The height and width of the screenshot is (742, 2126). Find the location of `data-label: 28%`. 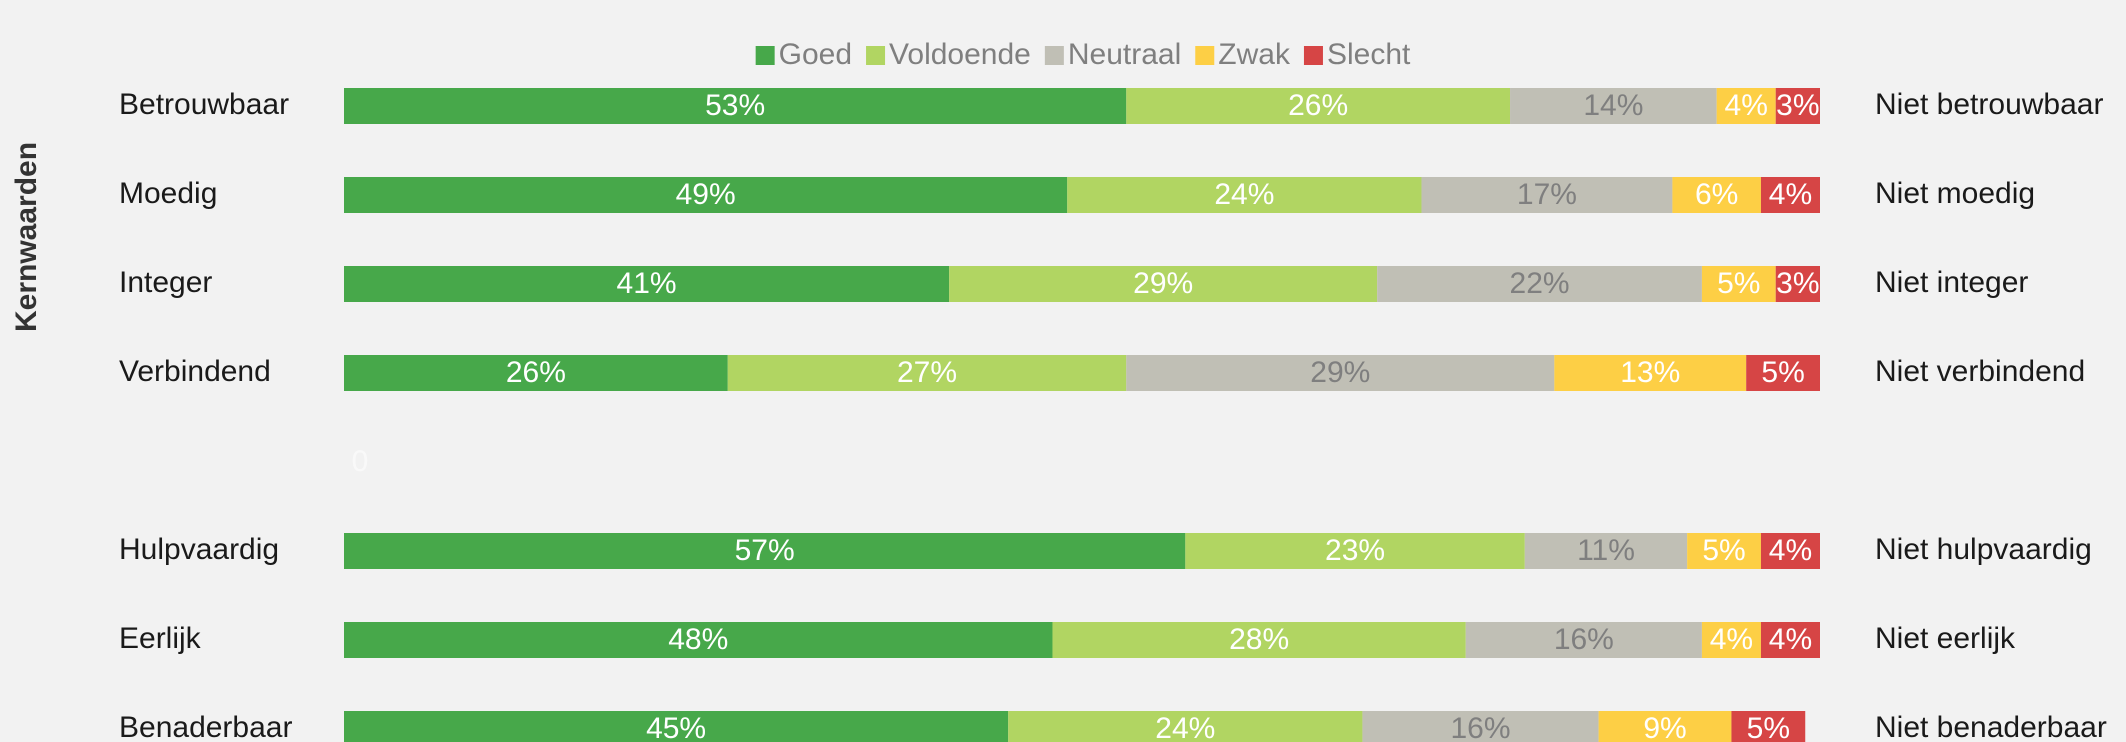

data-label: 28% is located at coordinates (1259, 639).